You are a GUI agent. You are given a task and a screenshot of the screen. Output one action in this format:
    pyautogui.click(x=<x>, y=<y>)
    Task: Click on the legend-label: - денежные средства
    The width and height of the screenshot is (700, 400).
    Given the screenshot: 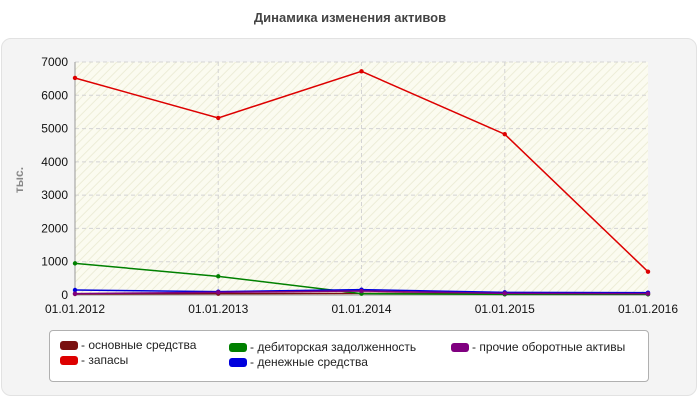 What is the action you would take?
    pyautogui.click(x=309, y=362)
    